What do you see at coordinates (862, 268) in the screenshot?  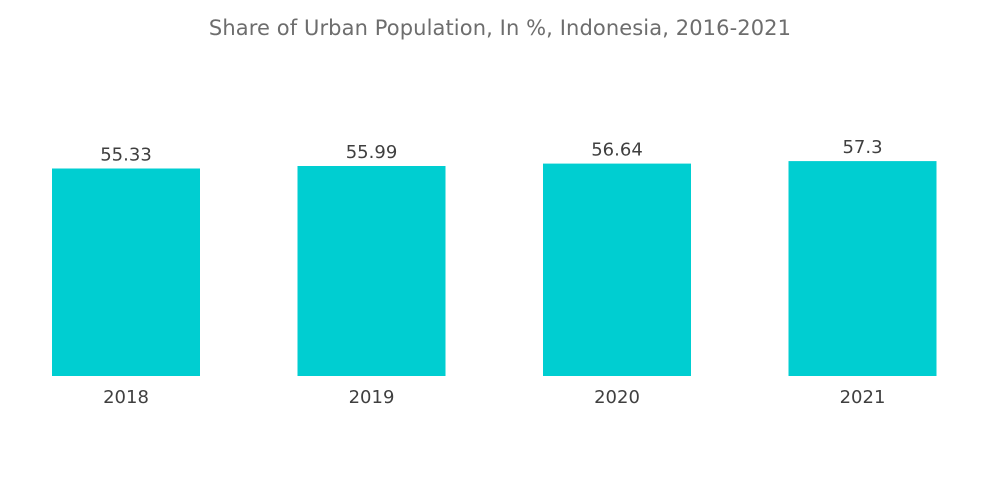 I see `bar-2021` at bounding box center [862, 268].